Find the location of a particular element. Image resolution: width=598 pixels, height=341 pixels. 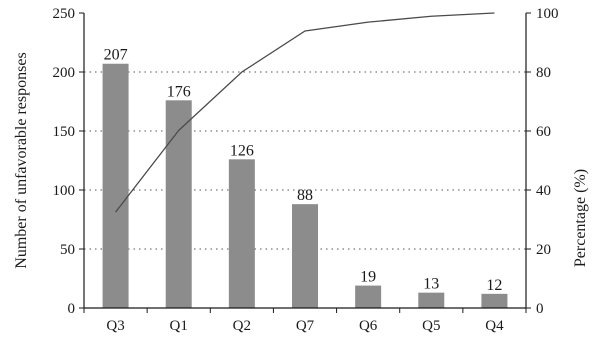

right-tick-label: 60 is located at coordinates (543, 132).